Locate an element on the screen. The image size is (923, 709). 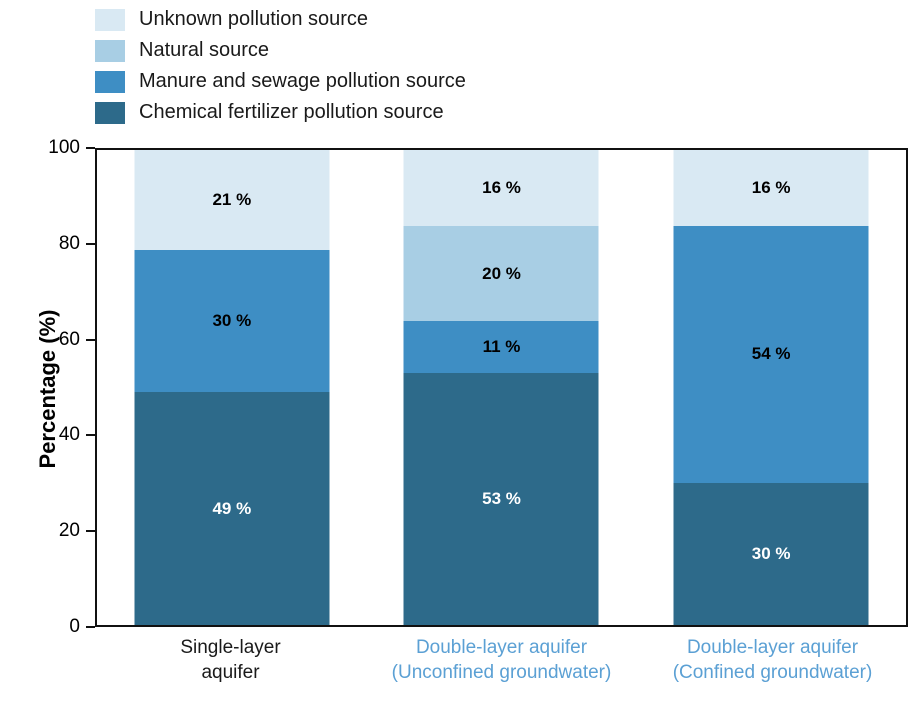
legend-label: Manure and sewage pollution source is located at coordinates (302, 81).